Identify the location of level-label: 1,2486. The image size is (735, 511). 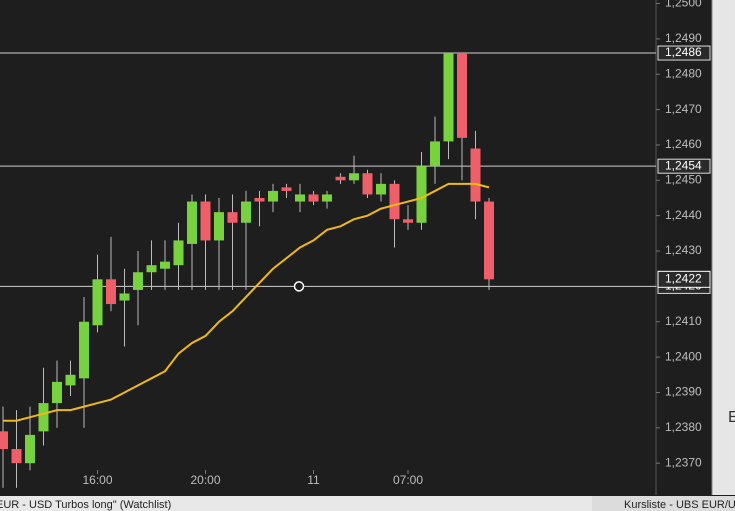
(683, 52).